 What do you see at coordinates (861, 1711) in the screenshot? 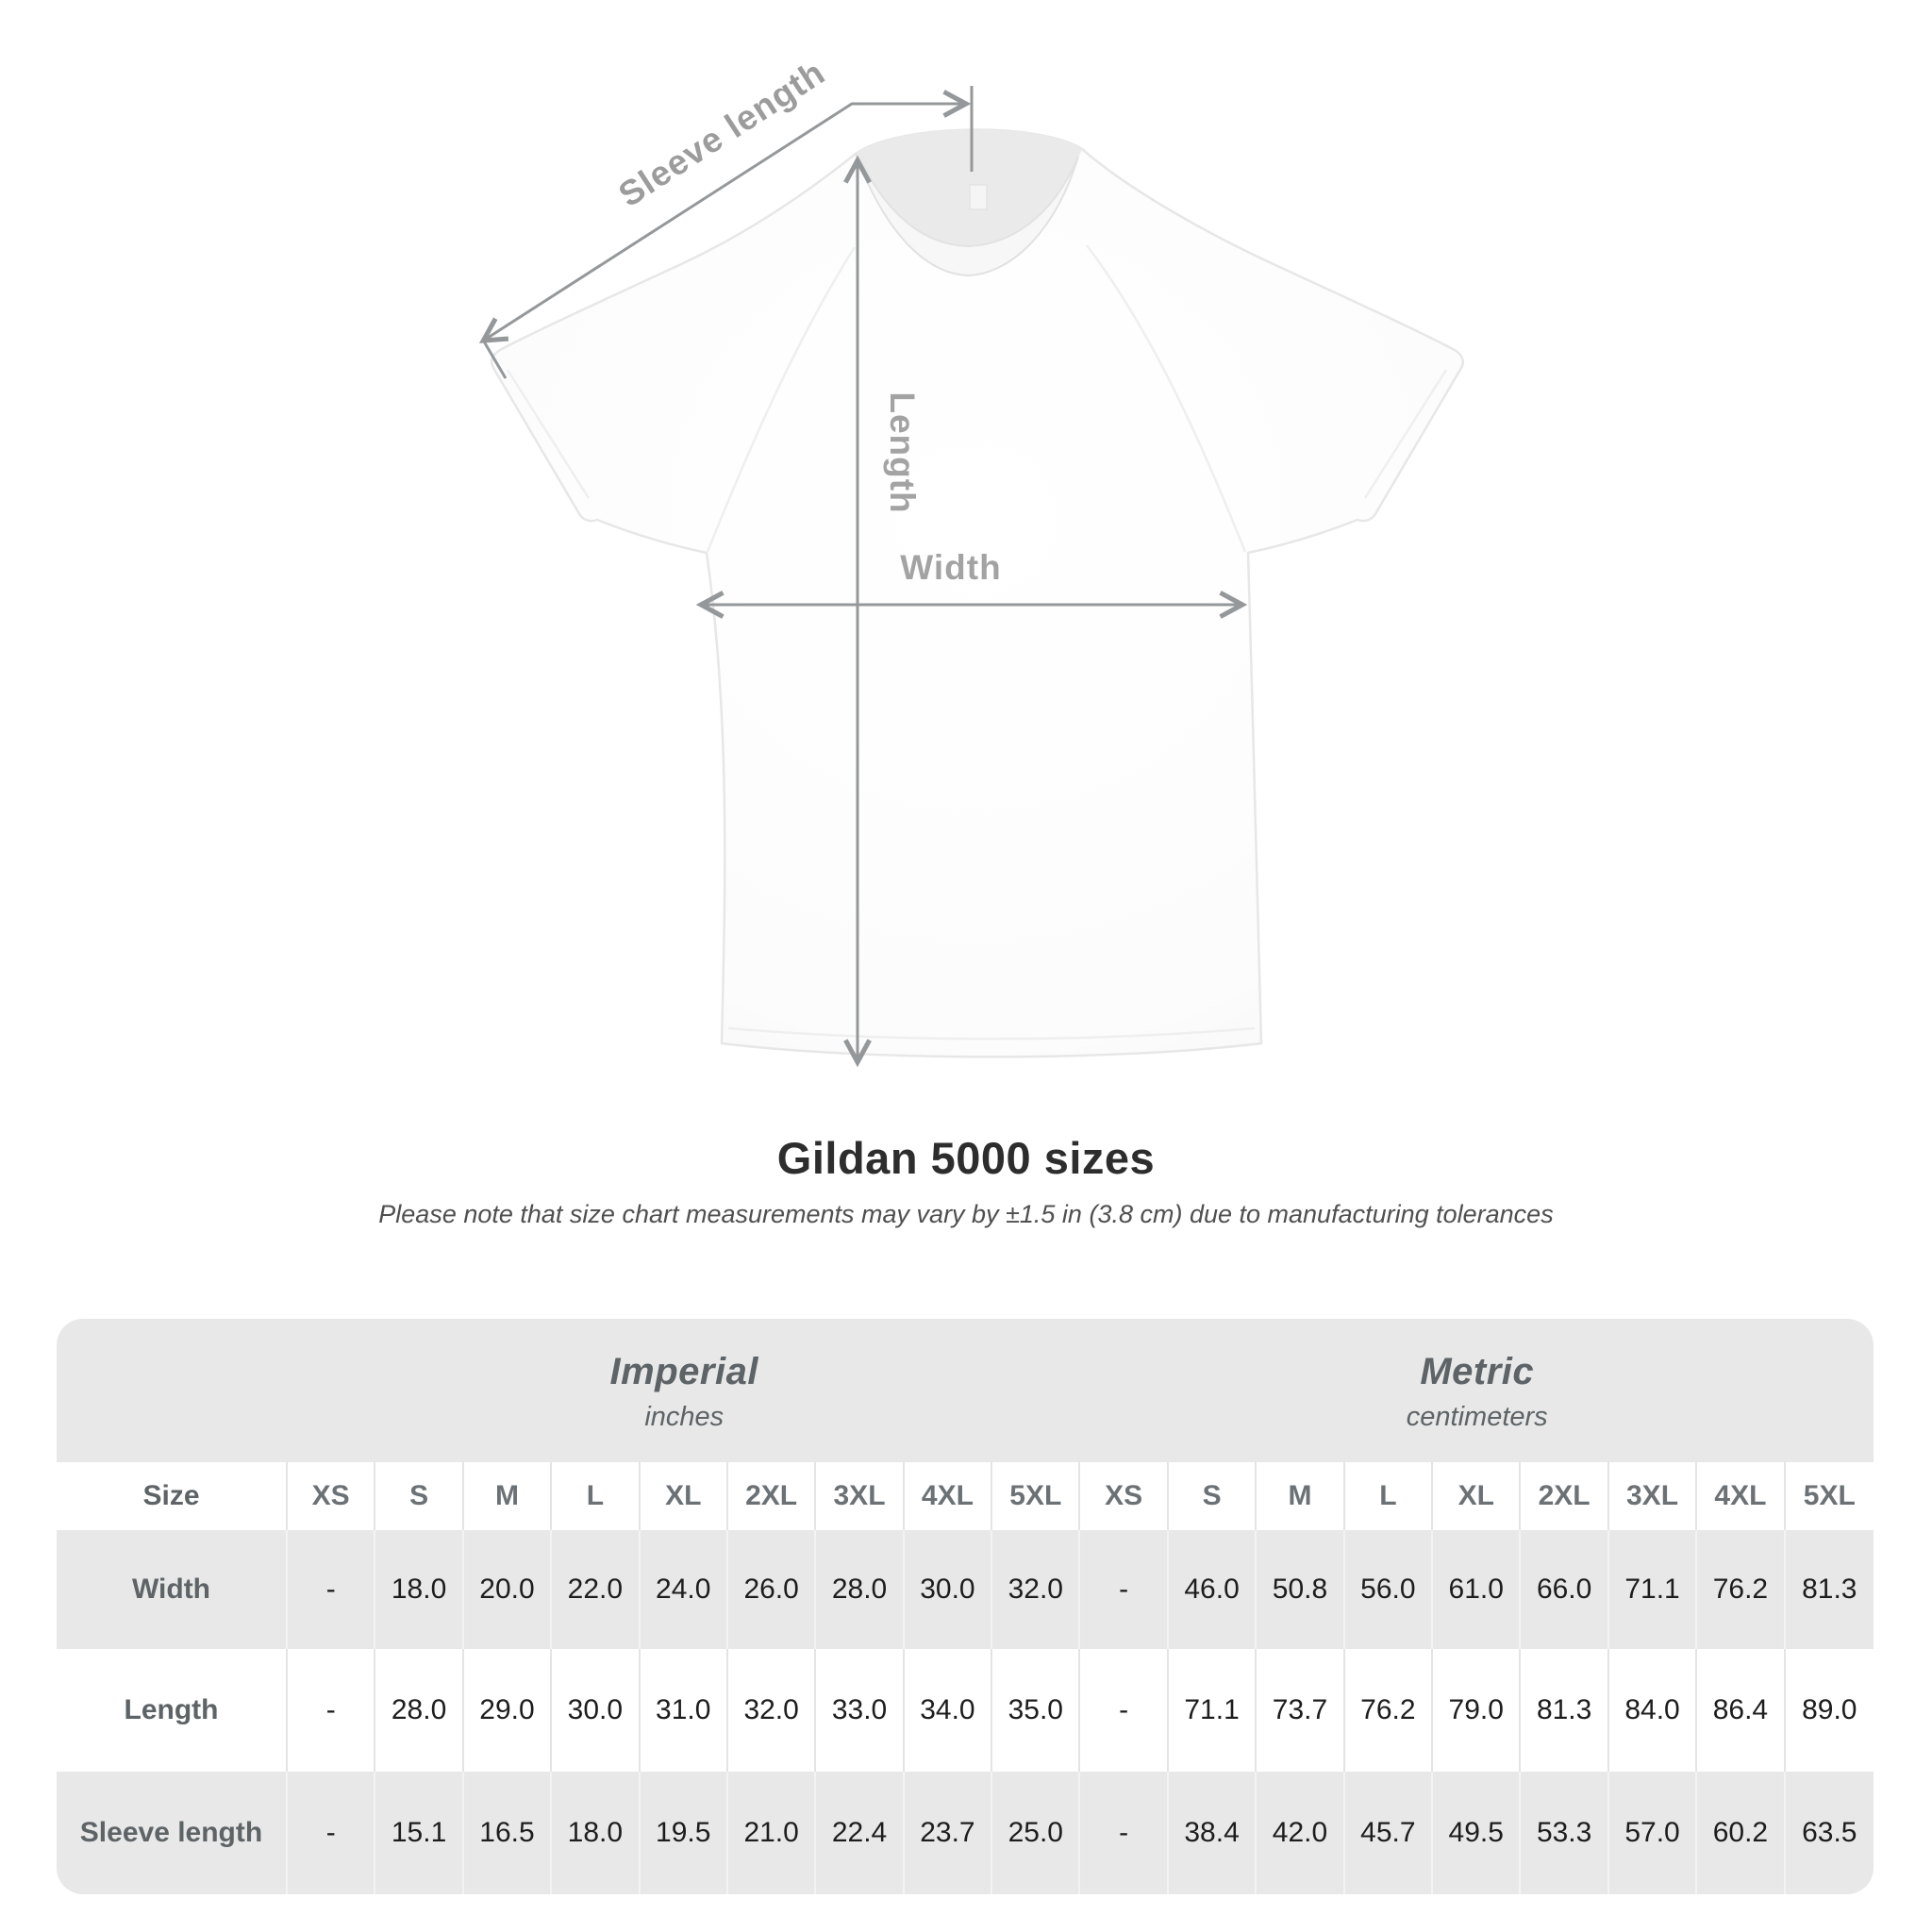
I see `imperial-value: 33.0` at bounding box center [861, 1711].